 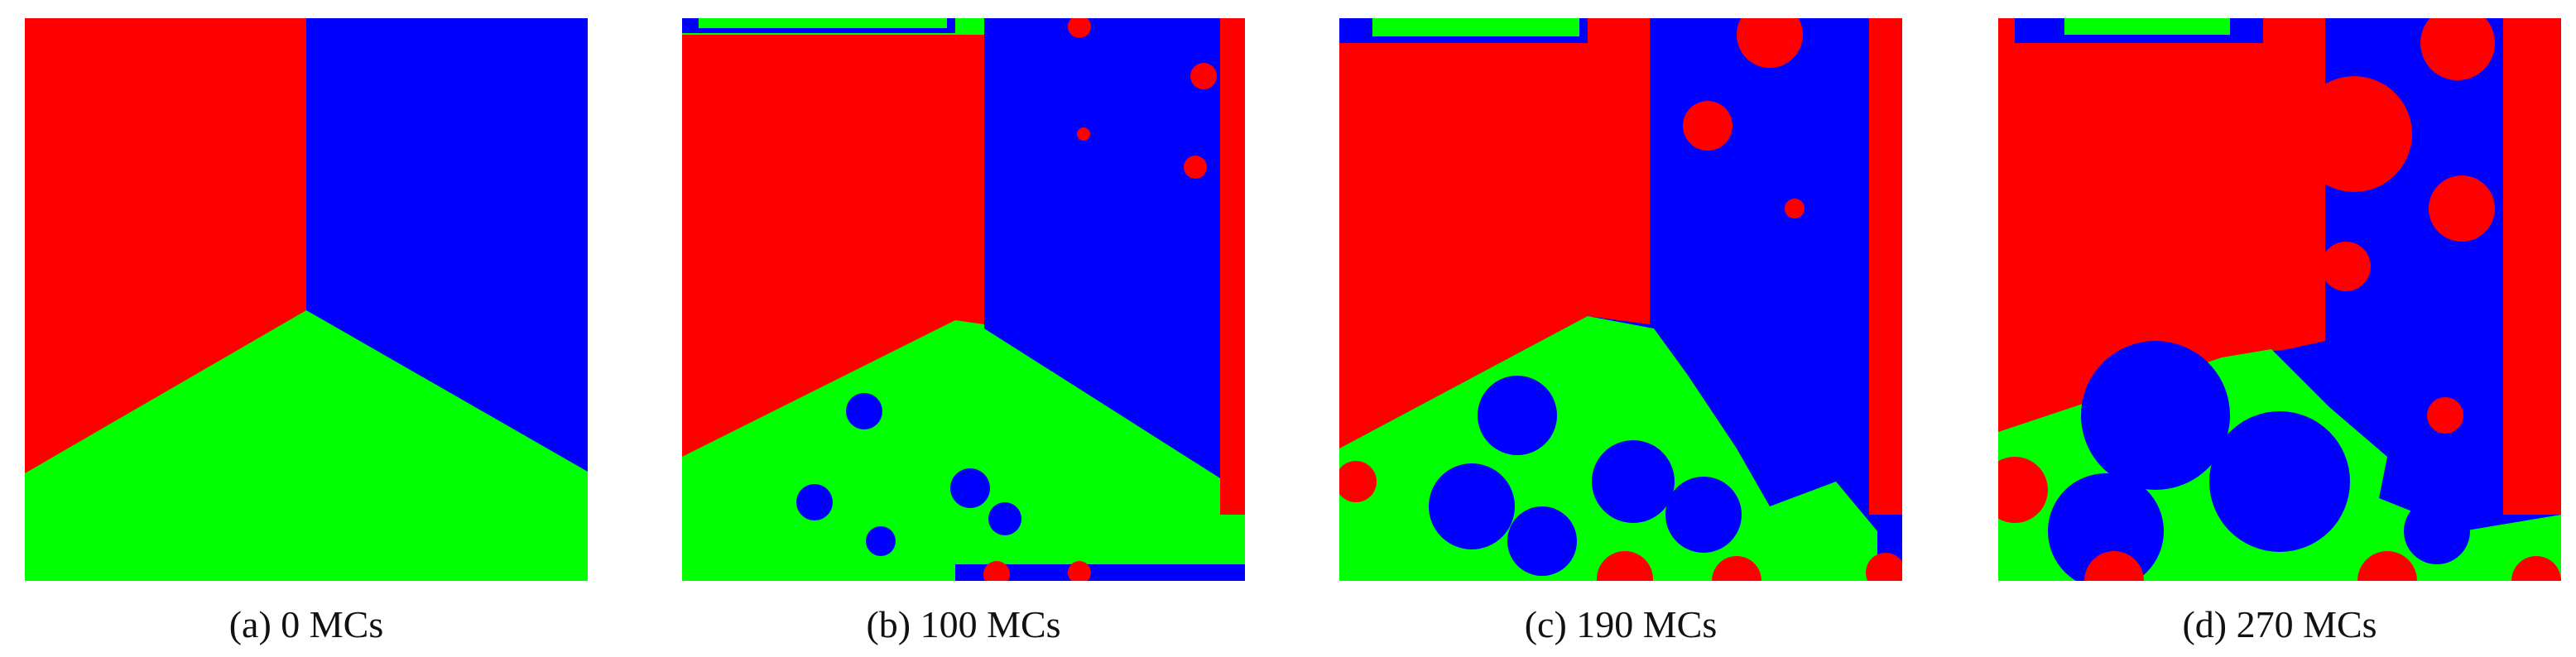 I want to click on panel-caption: (b) 100 MCs, so click(x=963, y=624).